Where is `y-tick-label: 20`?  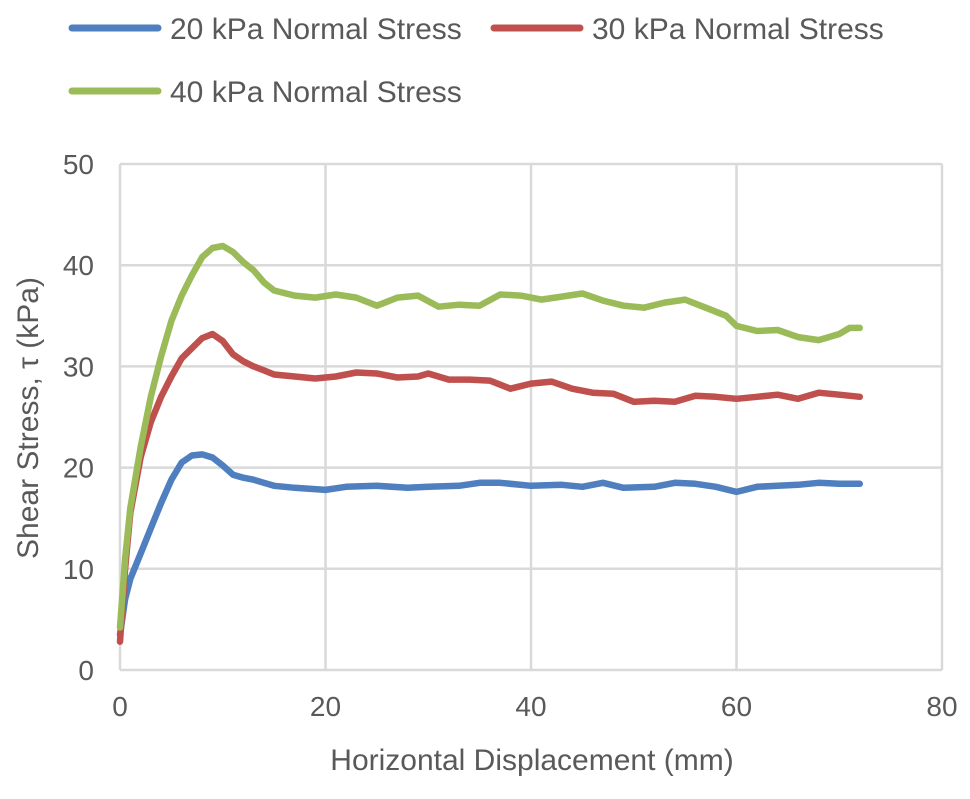
y-tick-label: 20 is located at coordinates (78, 468).